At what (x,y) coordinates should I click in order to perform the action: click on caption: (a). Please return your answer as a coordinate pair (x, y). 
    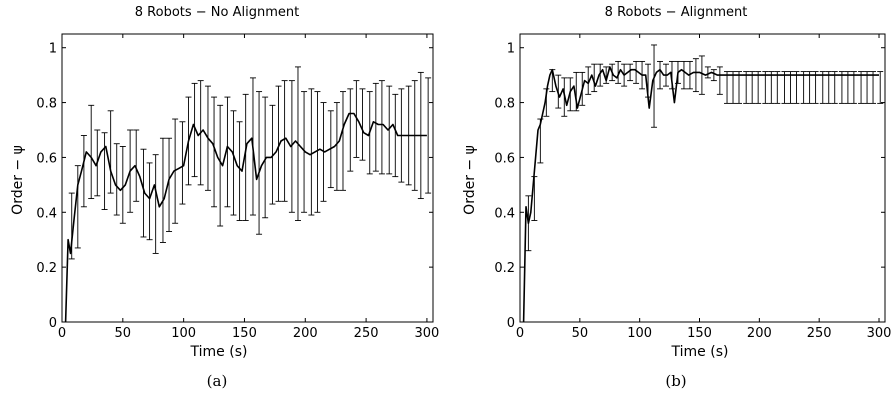
    Looking at the image, I should click on (217, 381).